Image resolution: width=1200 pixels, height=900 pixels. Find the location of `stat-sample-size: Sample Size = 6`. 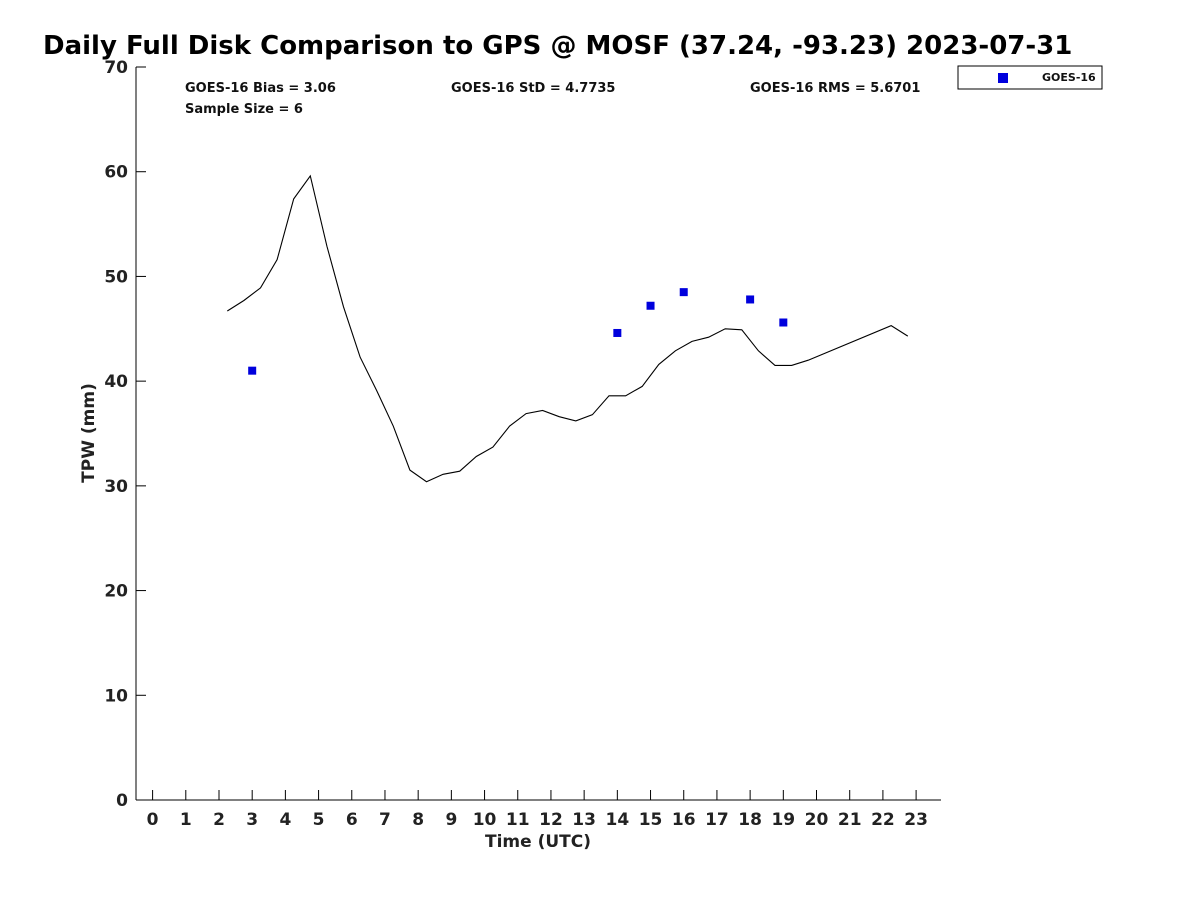

stat-sample-size: Sample Size = 6 is located at coordinates (244, 109).